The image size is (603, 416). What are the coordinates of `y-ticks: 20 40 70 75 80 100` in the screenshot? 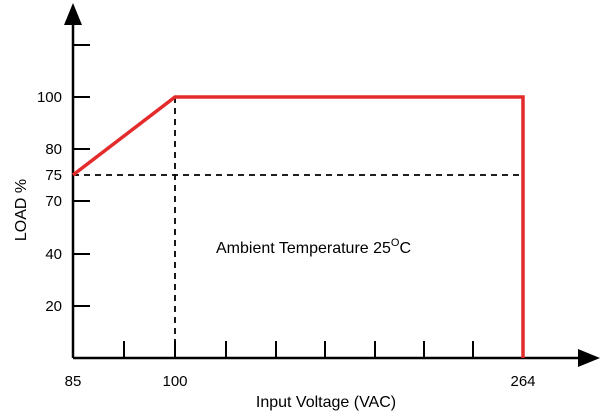 It's located at (63, 179).